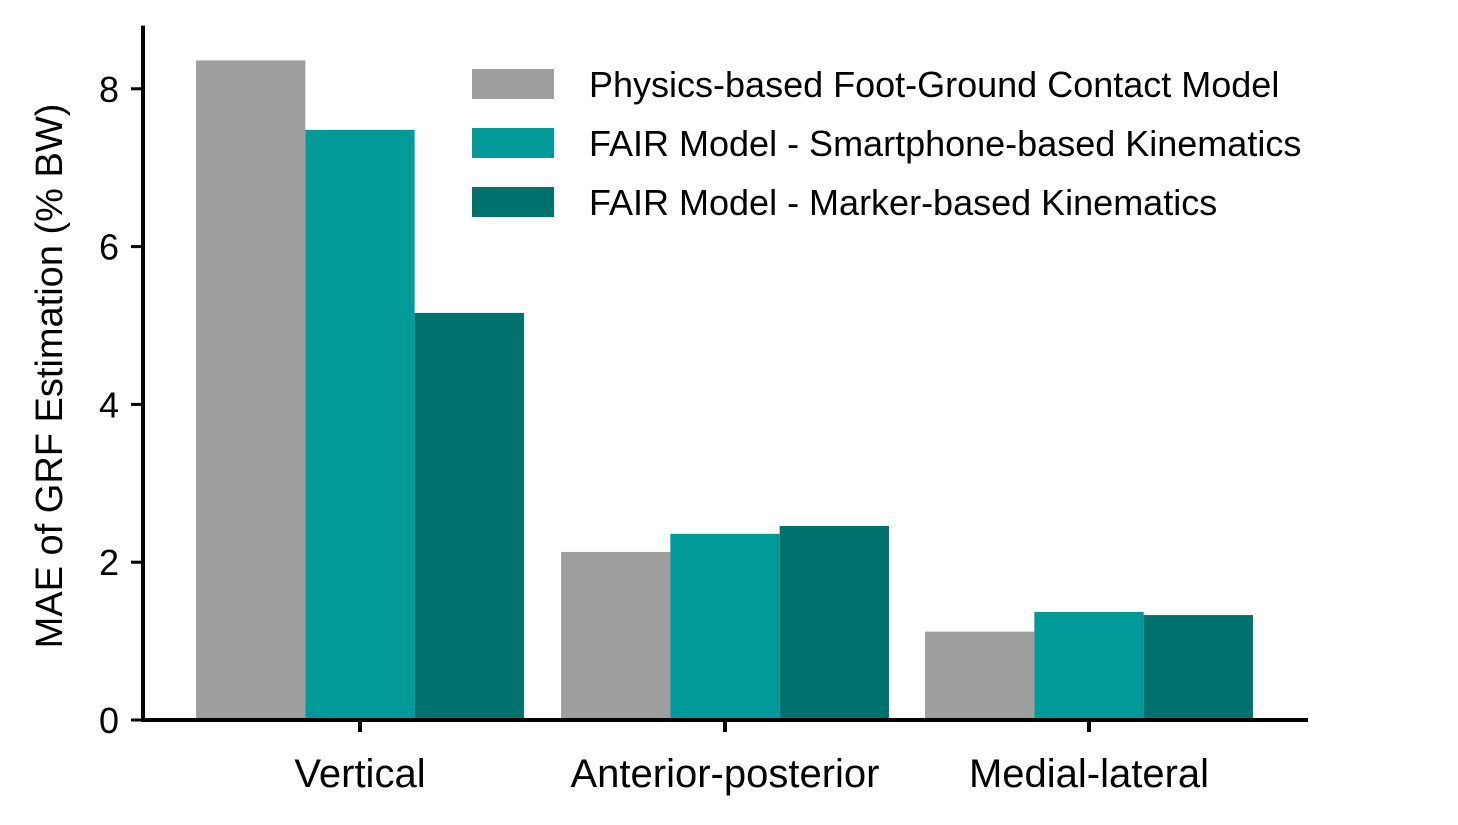  What do you see at coordinates (109, 247) in the screenshot?
I see `y-tick-label: 6` at bounding box center [109, 247].